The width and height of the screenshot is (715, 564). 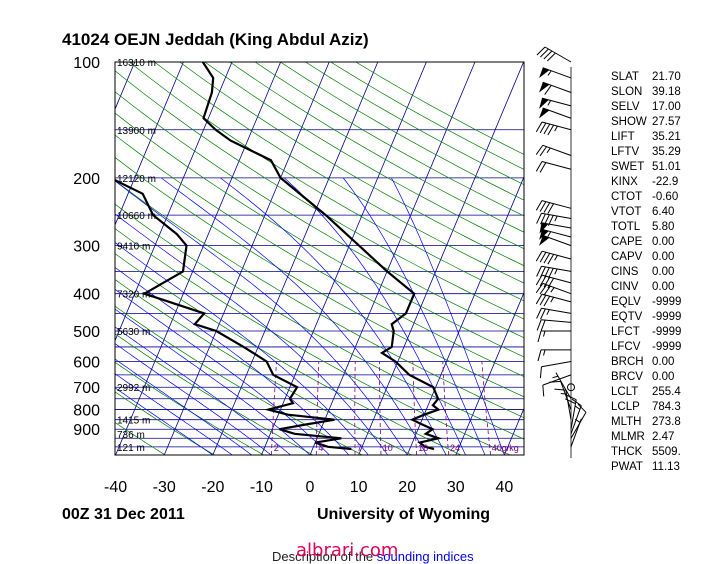 What do you see at coordinates (666, 167) in the screenshot?
I see `index-value: 51.01` at bounding box center [666, 167].